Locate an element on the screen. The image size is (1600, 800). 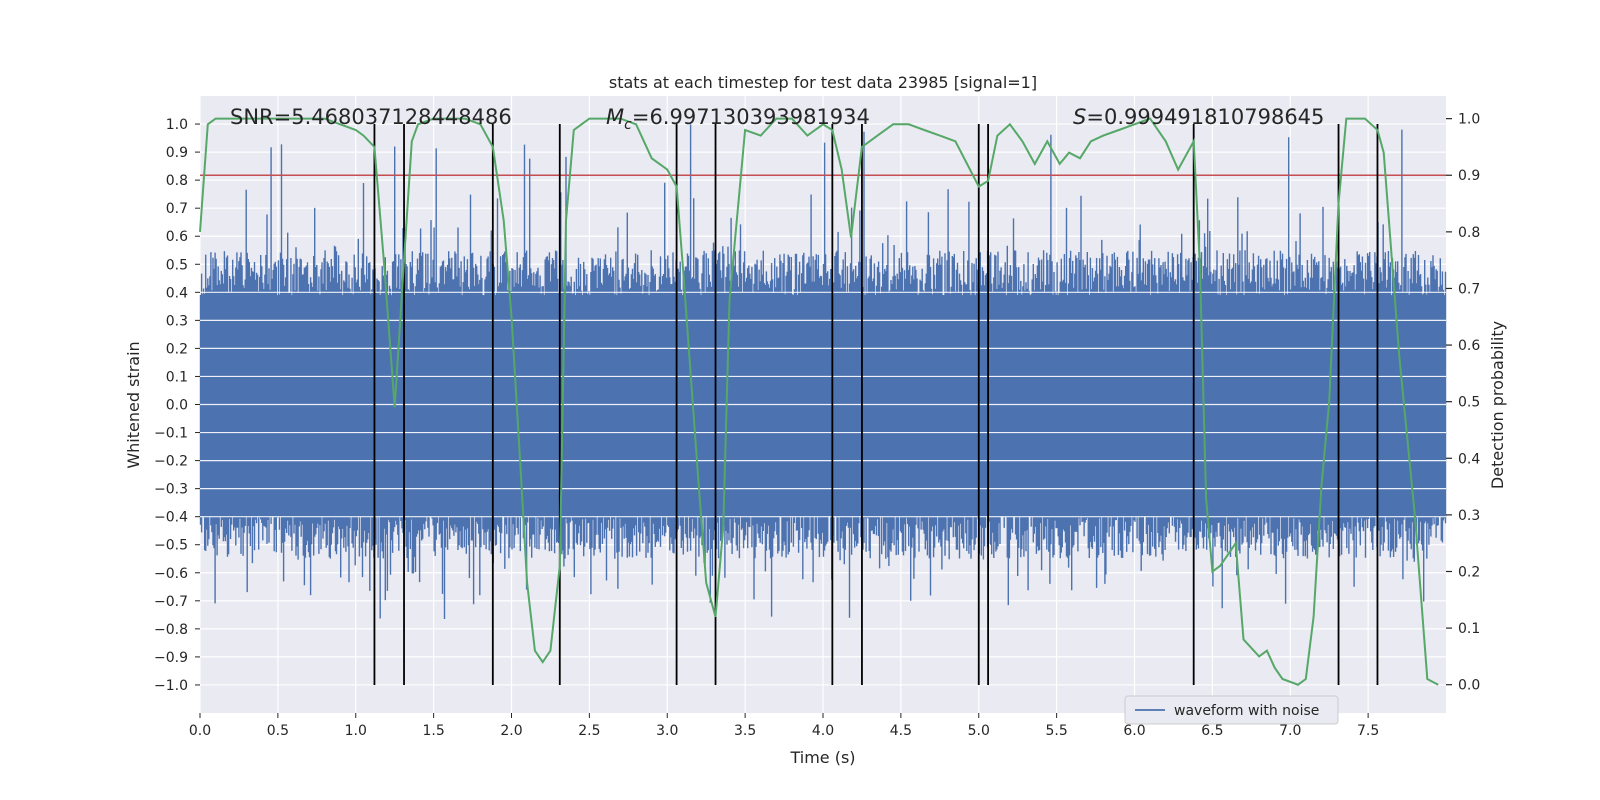
snr-value: 5.468037128448486 is located at coordinates (401, 117).